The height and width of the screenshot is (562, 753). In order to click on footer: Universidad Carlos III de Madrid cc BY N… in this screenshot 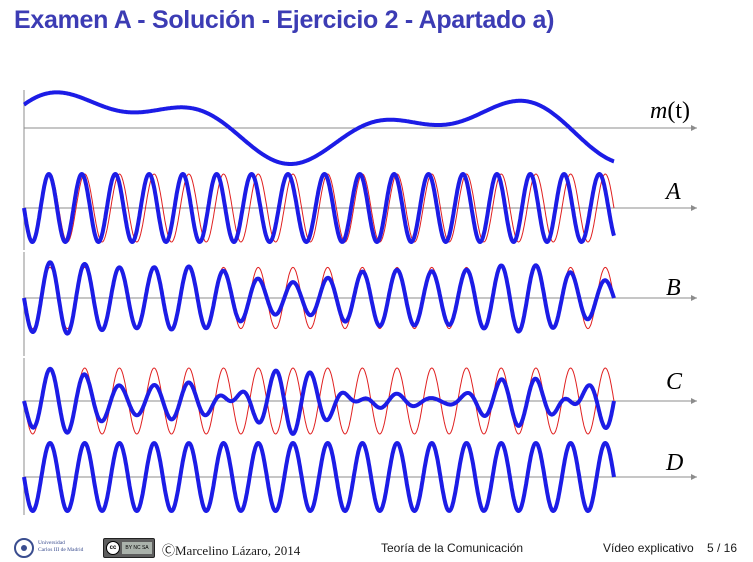, I will do `click(376, 548)`.